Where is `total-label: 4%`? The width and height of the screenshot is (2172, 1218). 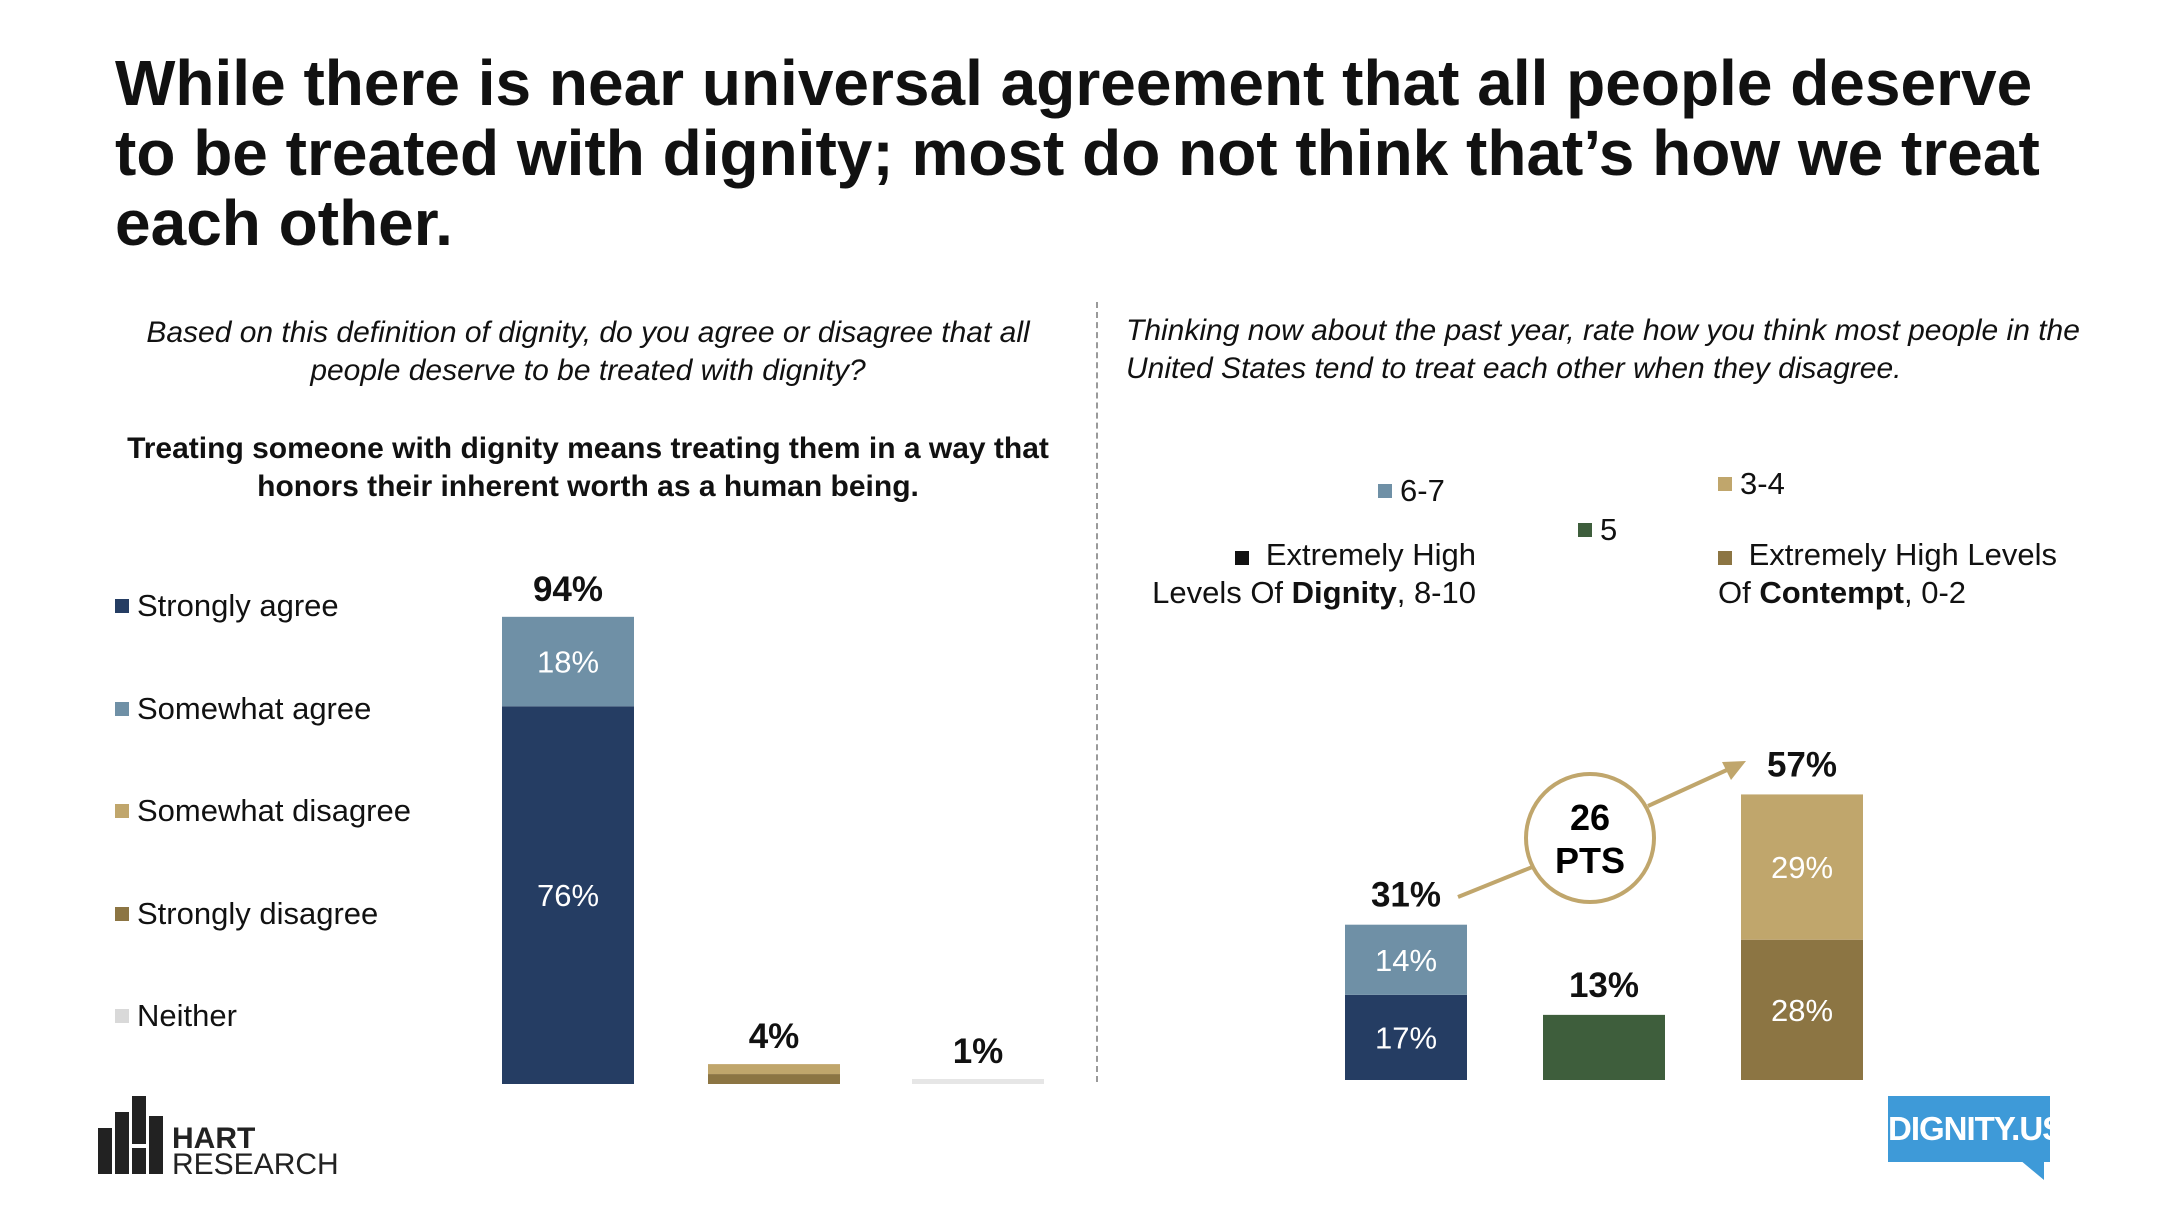 total-label: 4% is located at coordinates (774, 1036).